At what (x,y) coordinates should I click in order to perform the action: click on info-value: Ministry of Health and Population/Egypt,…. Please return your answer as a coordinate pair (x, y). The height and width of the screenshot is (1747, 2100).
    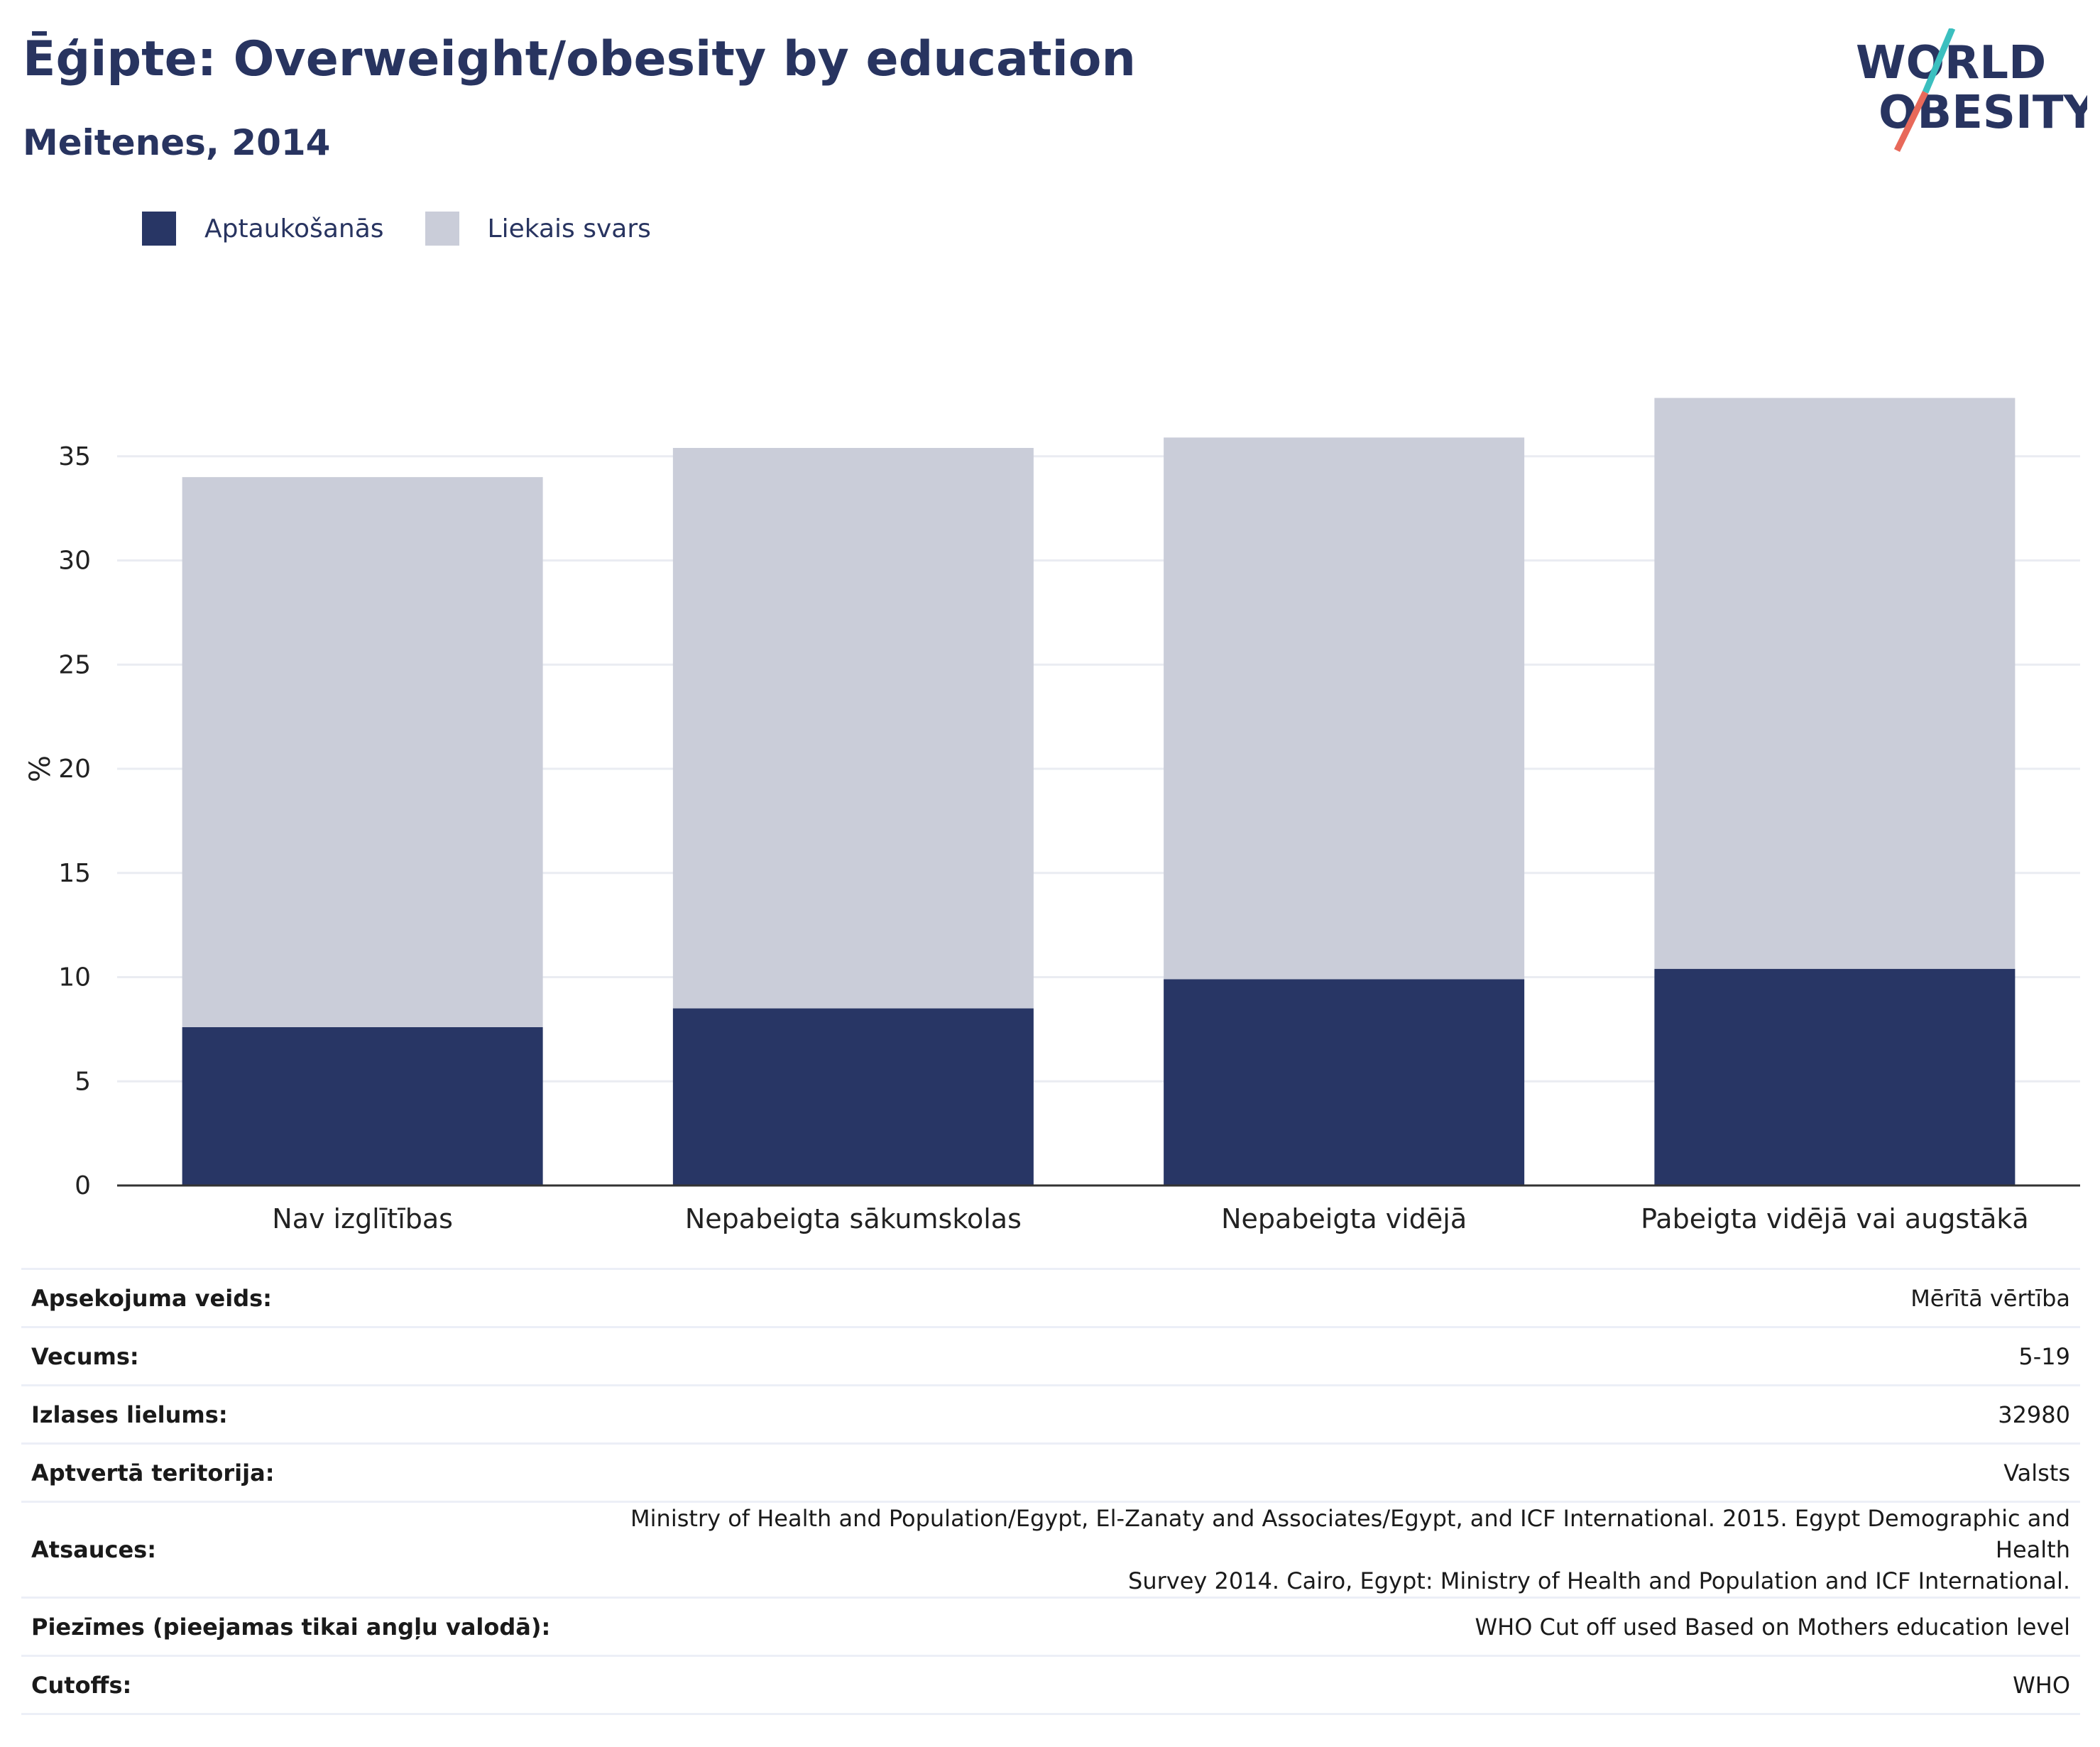
    Looking at the image, I should click on (1344, 1549).